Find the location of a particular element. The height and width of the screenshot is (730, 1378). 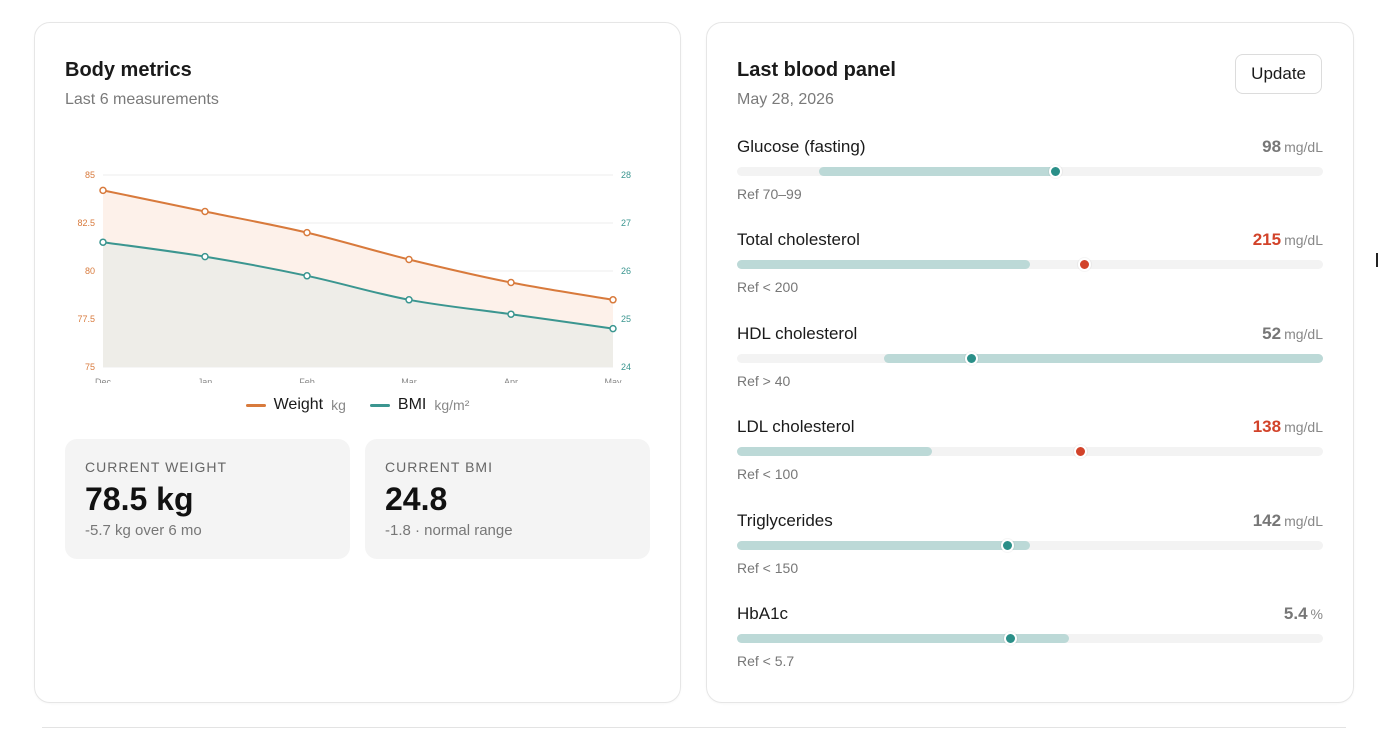

legend-item-weight: Weight kg is located at coordinates (295, 405).